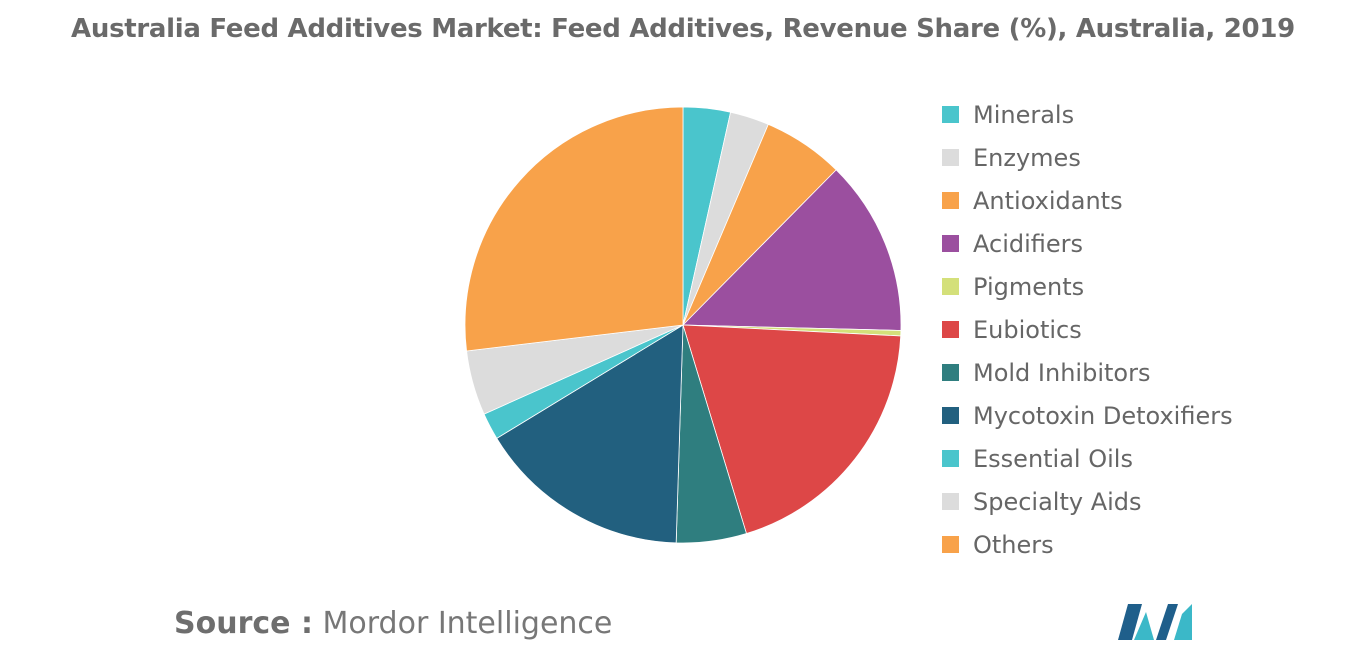 This screenshot has width=1366, height=655. What do you see at coordinates (1048, 200) in the screenshot?
I see `legend-label: Antioxidants` at bounding box center [1048, 200].